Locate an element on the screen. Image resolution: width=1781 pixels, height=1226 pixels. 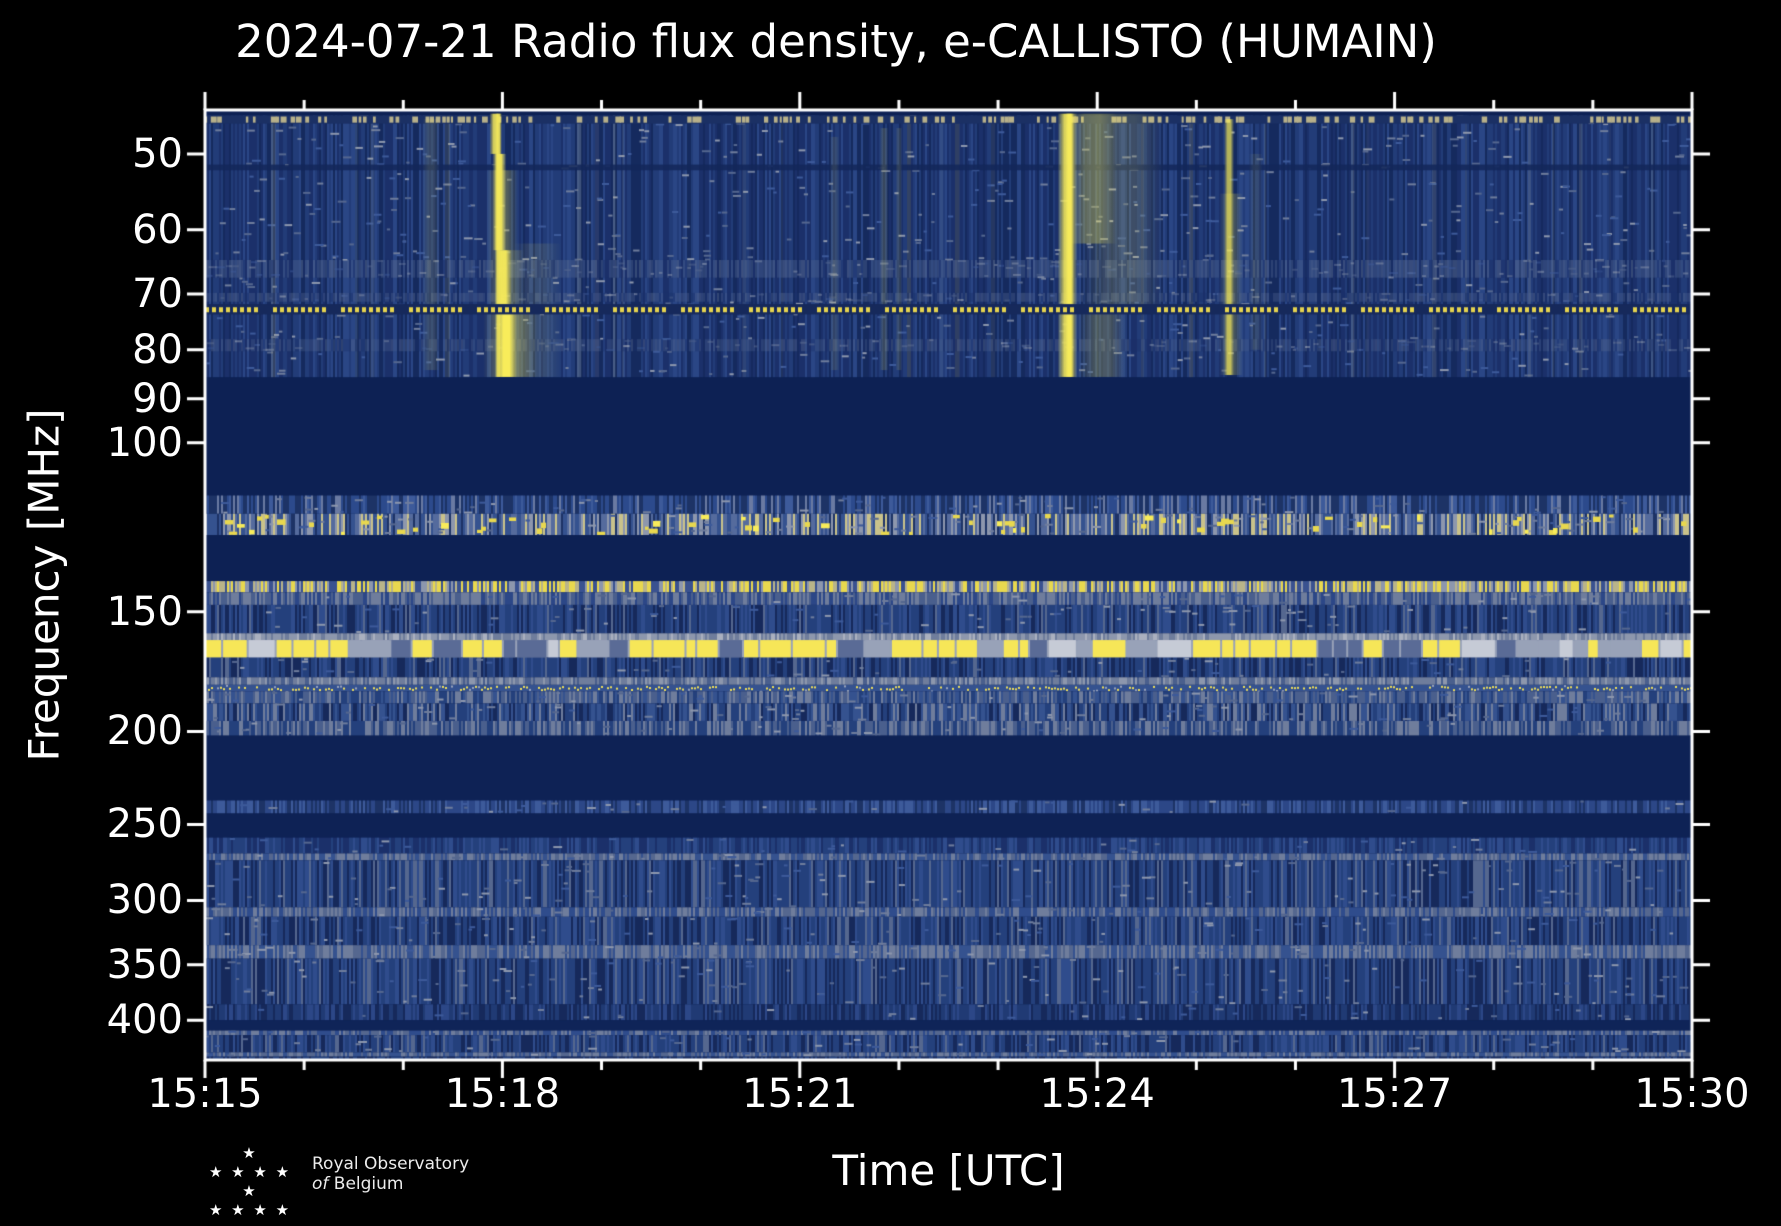
y-tick-label: 60 is located at coordinates (157, 229).